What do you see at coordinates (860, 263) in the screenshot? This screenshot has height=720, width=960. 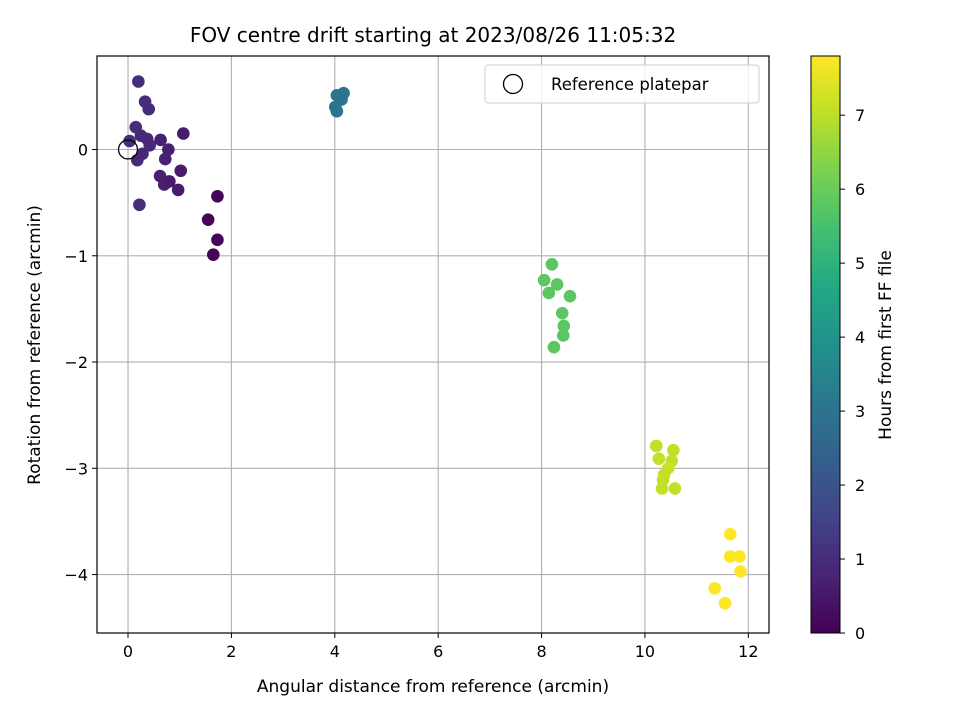 I see `colorbar-tick-label: 5` at bounding box center [860, 263].